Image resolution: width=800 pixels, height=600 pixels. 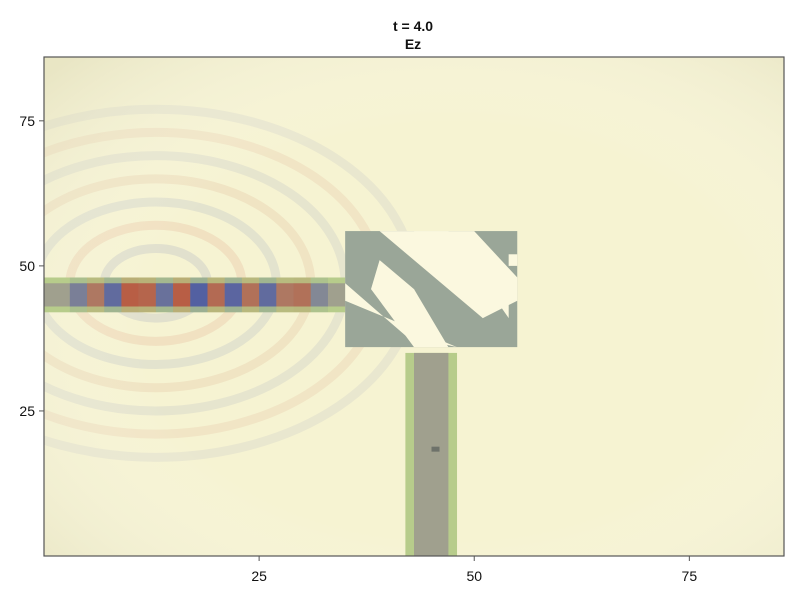 I want to click on x-tick-label: 50, so click(x=474, y=576).